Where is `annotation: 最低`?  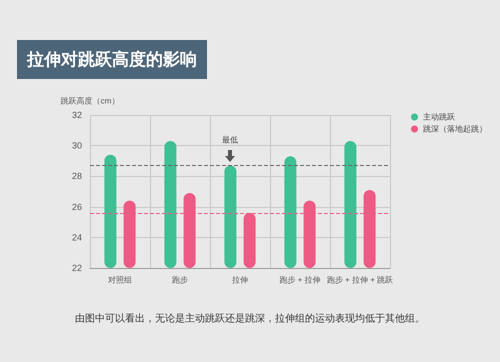
annotation: 最低 is located at coordinates (230, 140).